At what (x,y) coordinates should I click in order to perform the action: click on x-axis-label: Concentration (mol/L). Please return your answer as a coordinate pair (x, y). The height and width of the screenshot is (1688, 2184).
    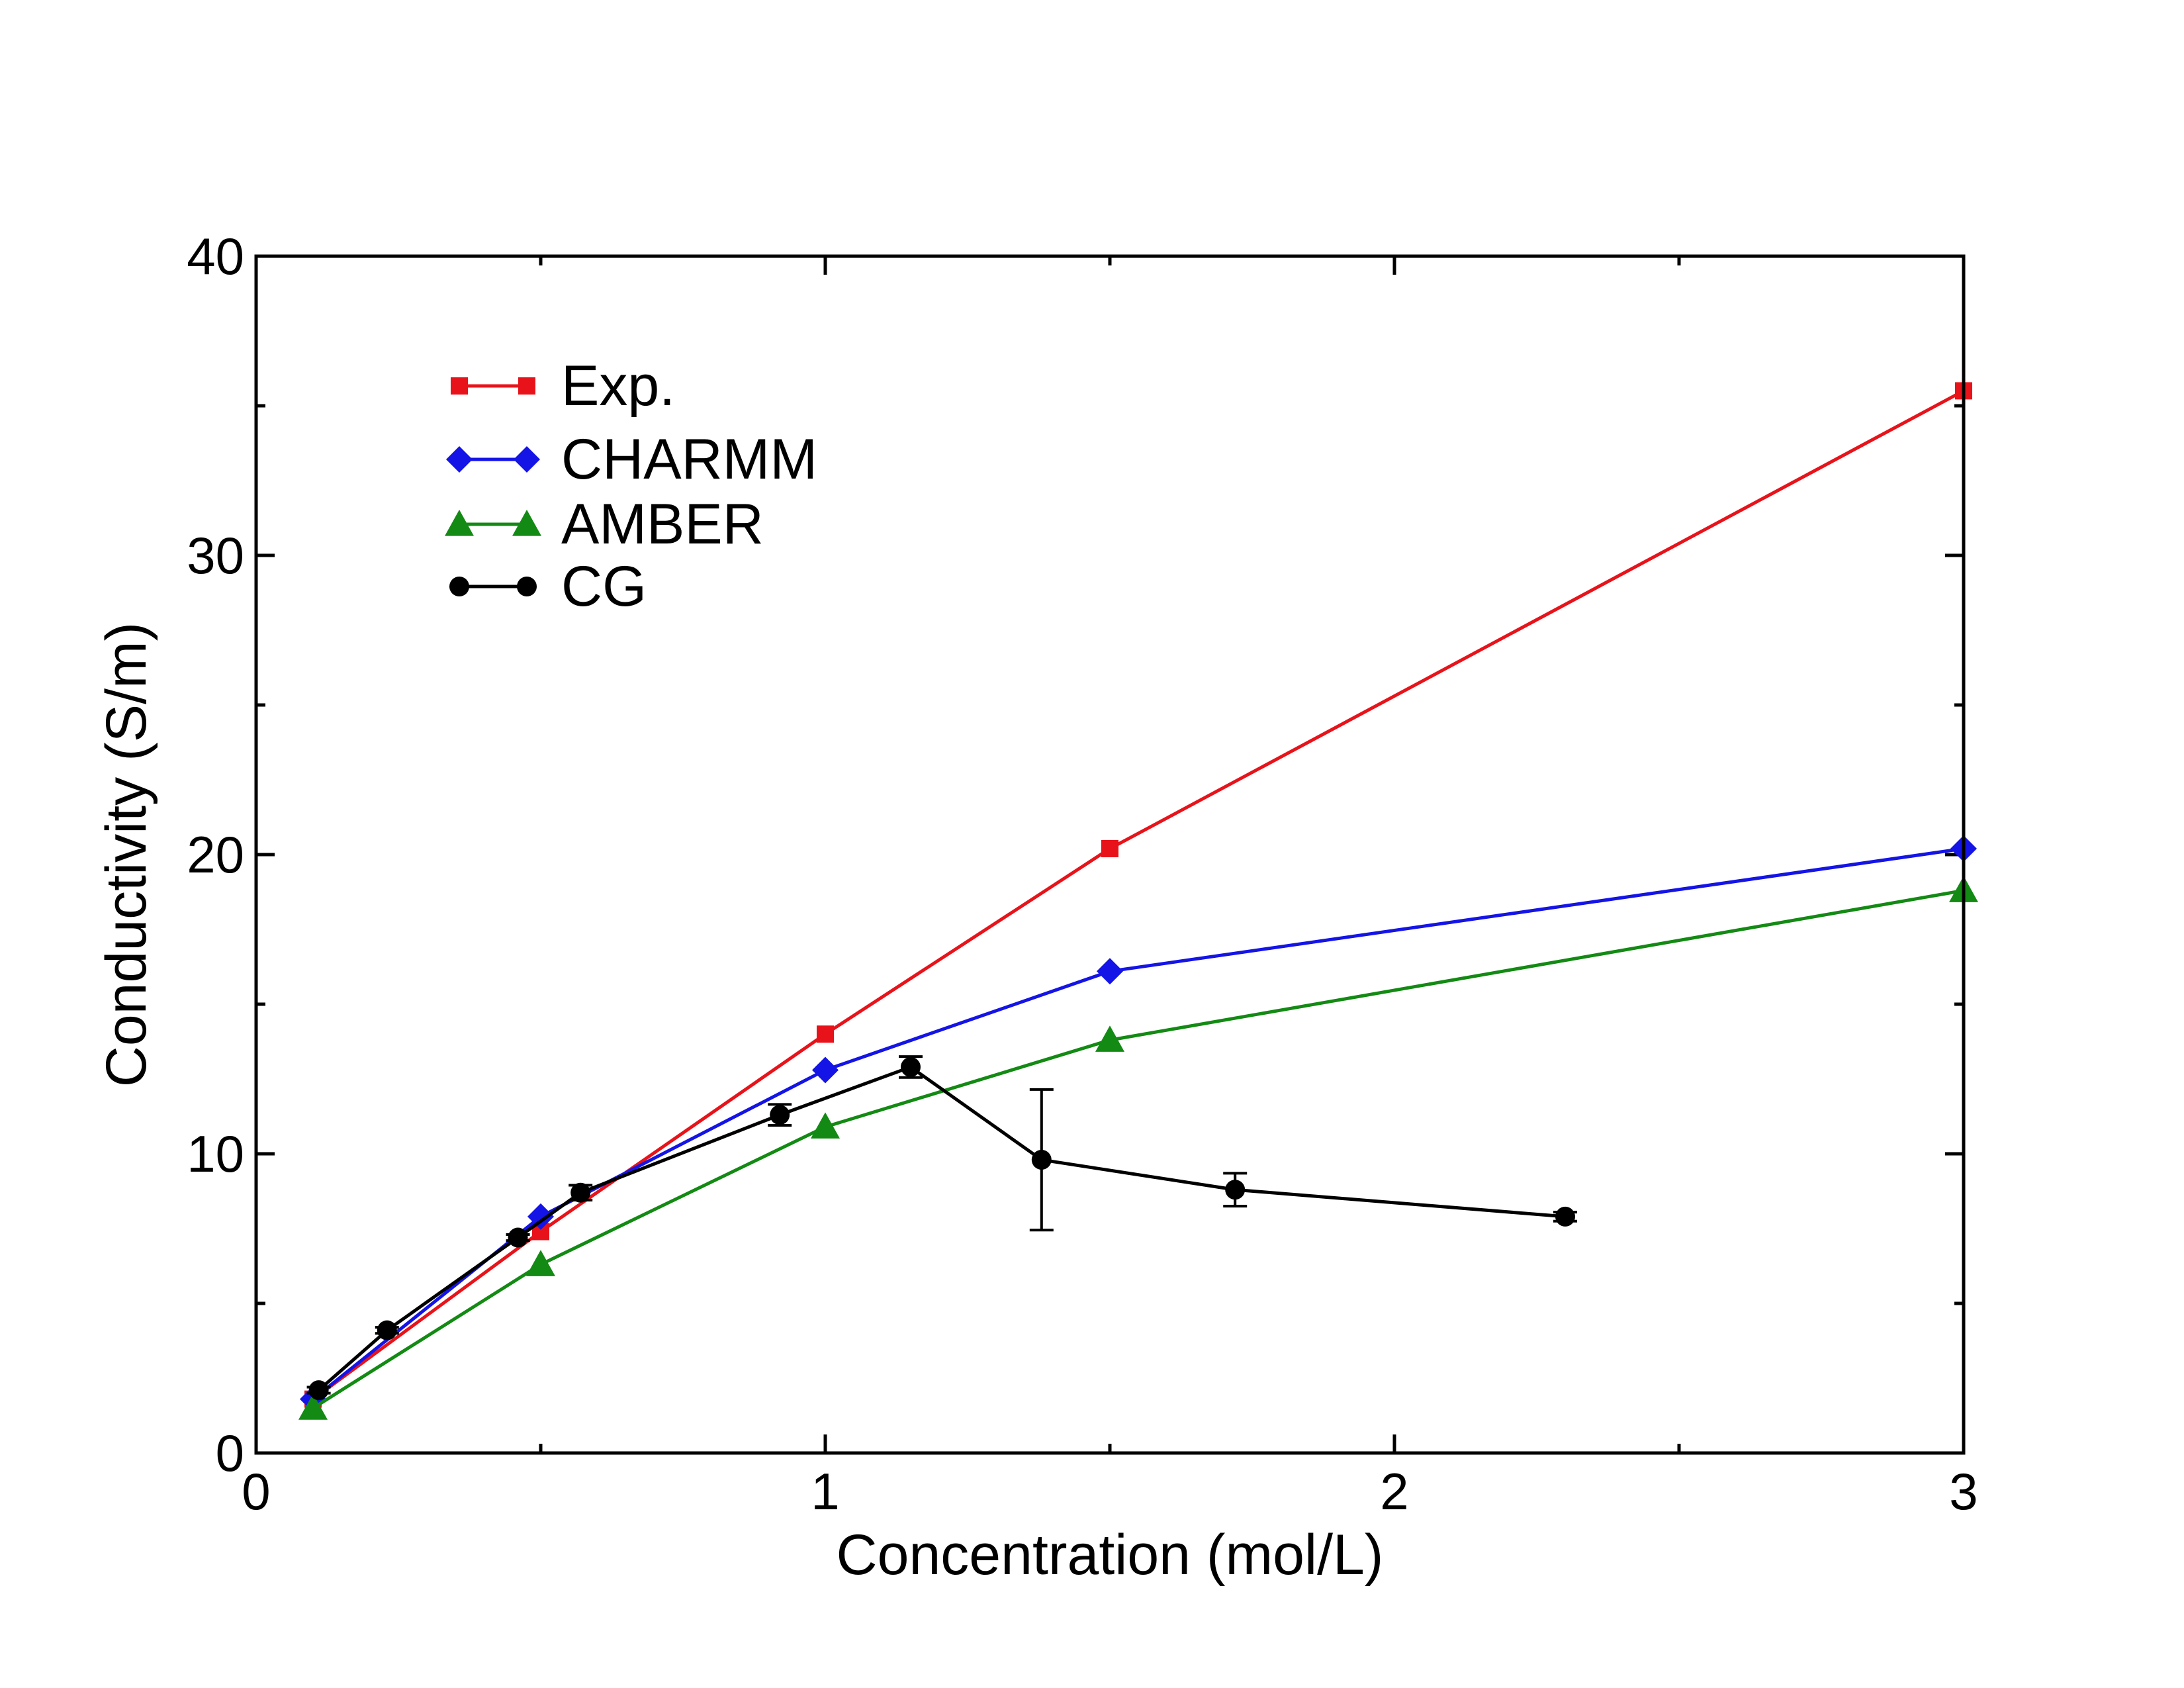
    Looking at the image, I should click on (1110, 1555).